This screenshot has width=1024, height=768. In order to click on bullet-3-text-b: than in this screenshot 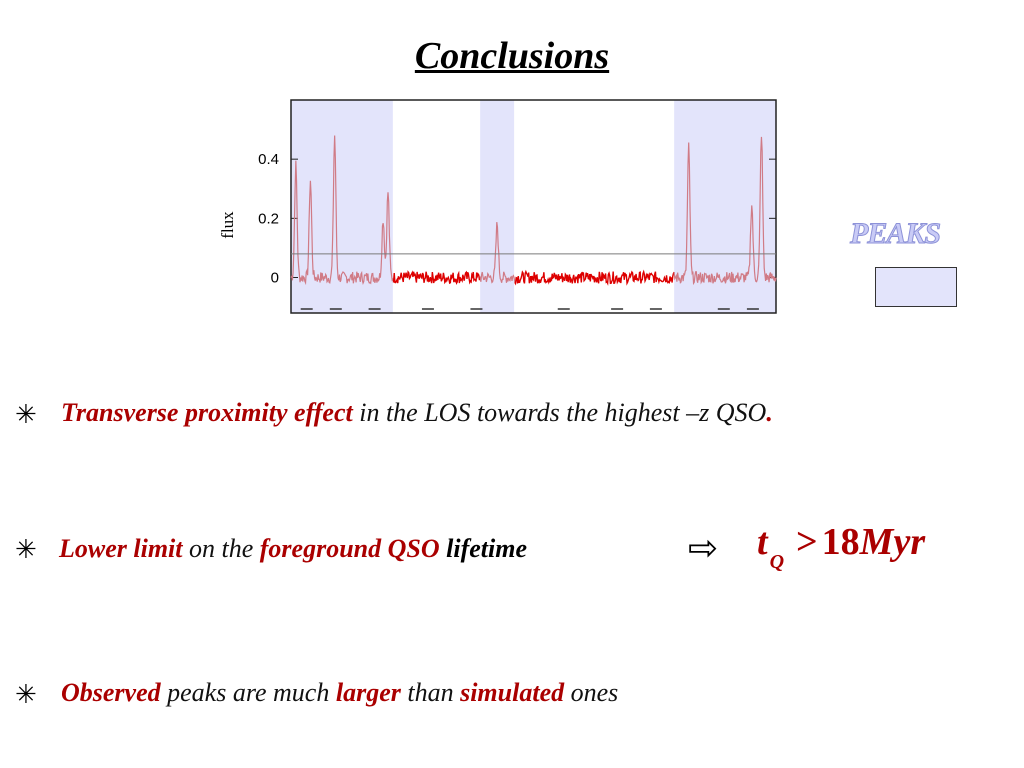, I will do `click(430, 692)`.